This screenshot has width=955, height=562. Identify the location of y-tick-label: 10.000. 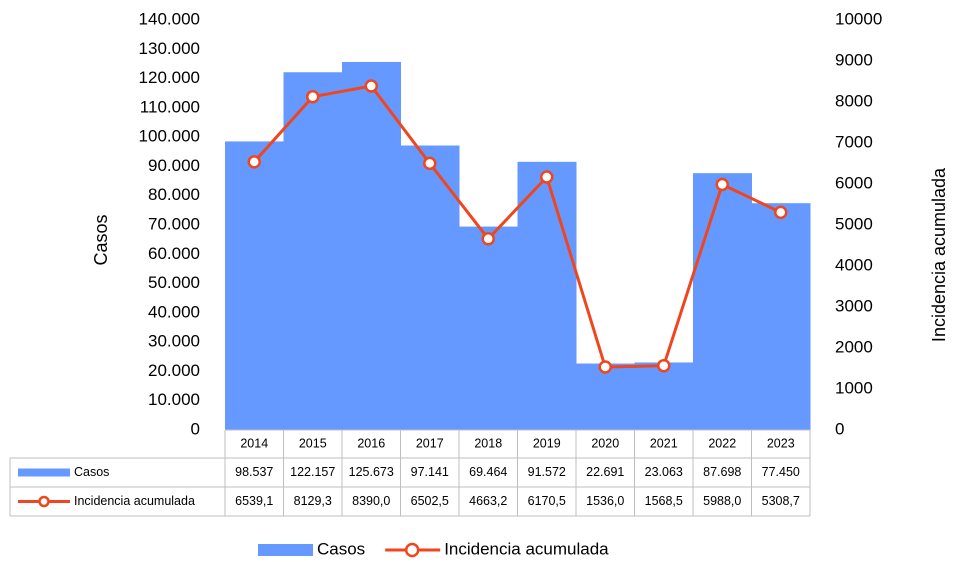
(174, 399).